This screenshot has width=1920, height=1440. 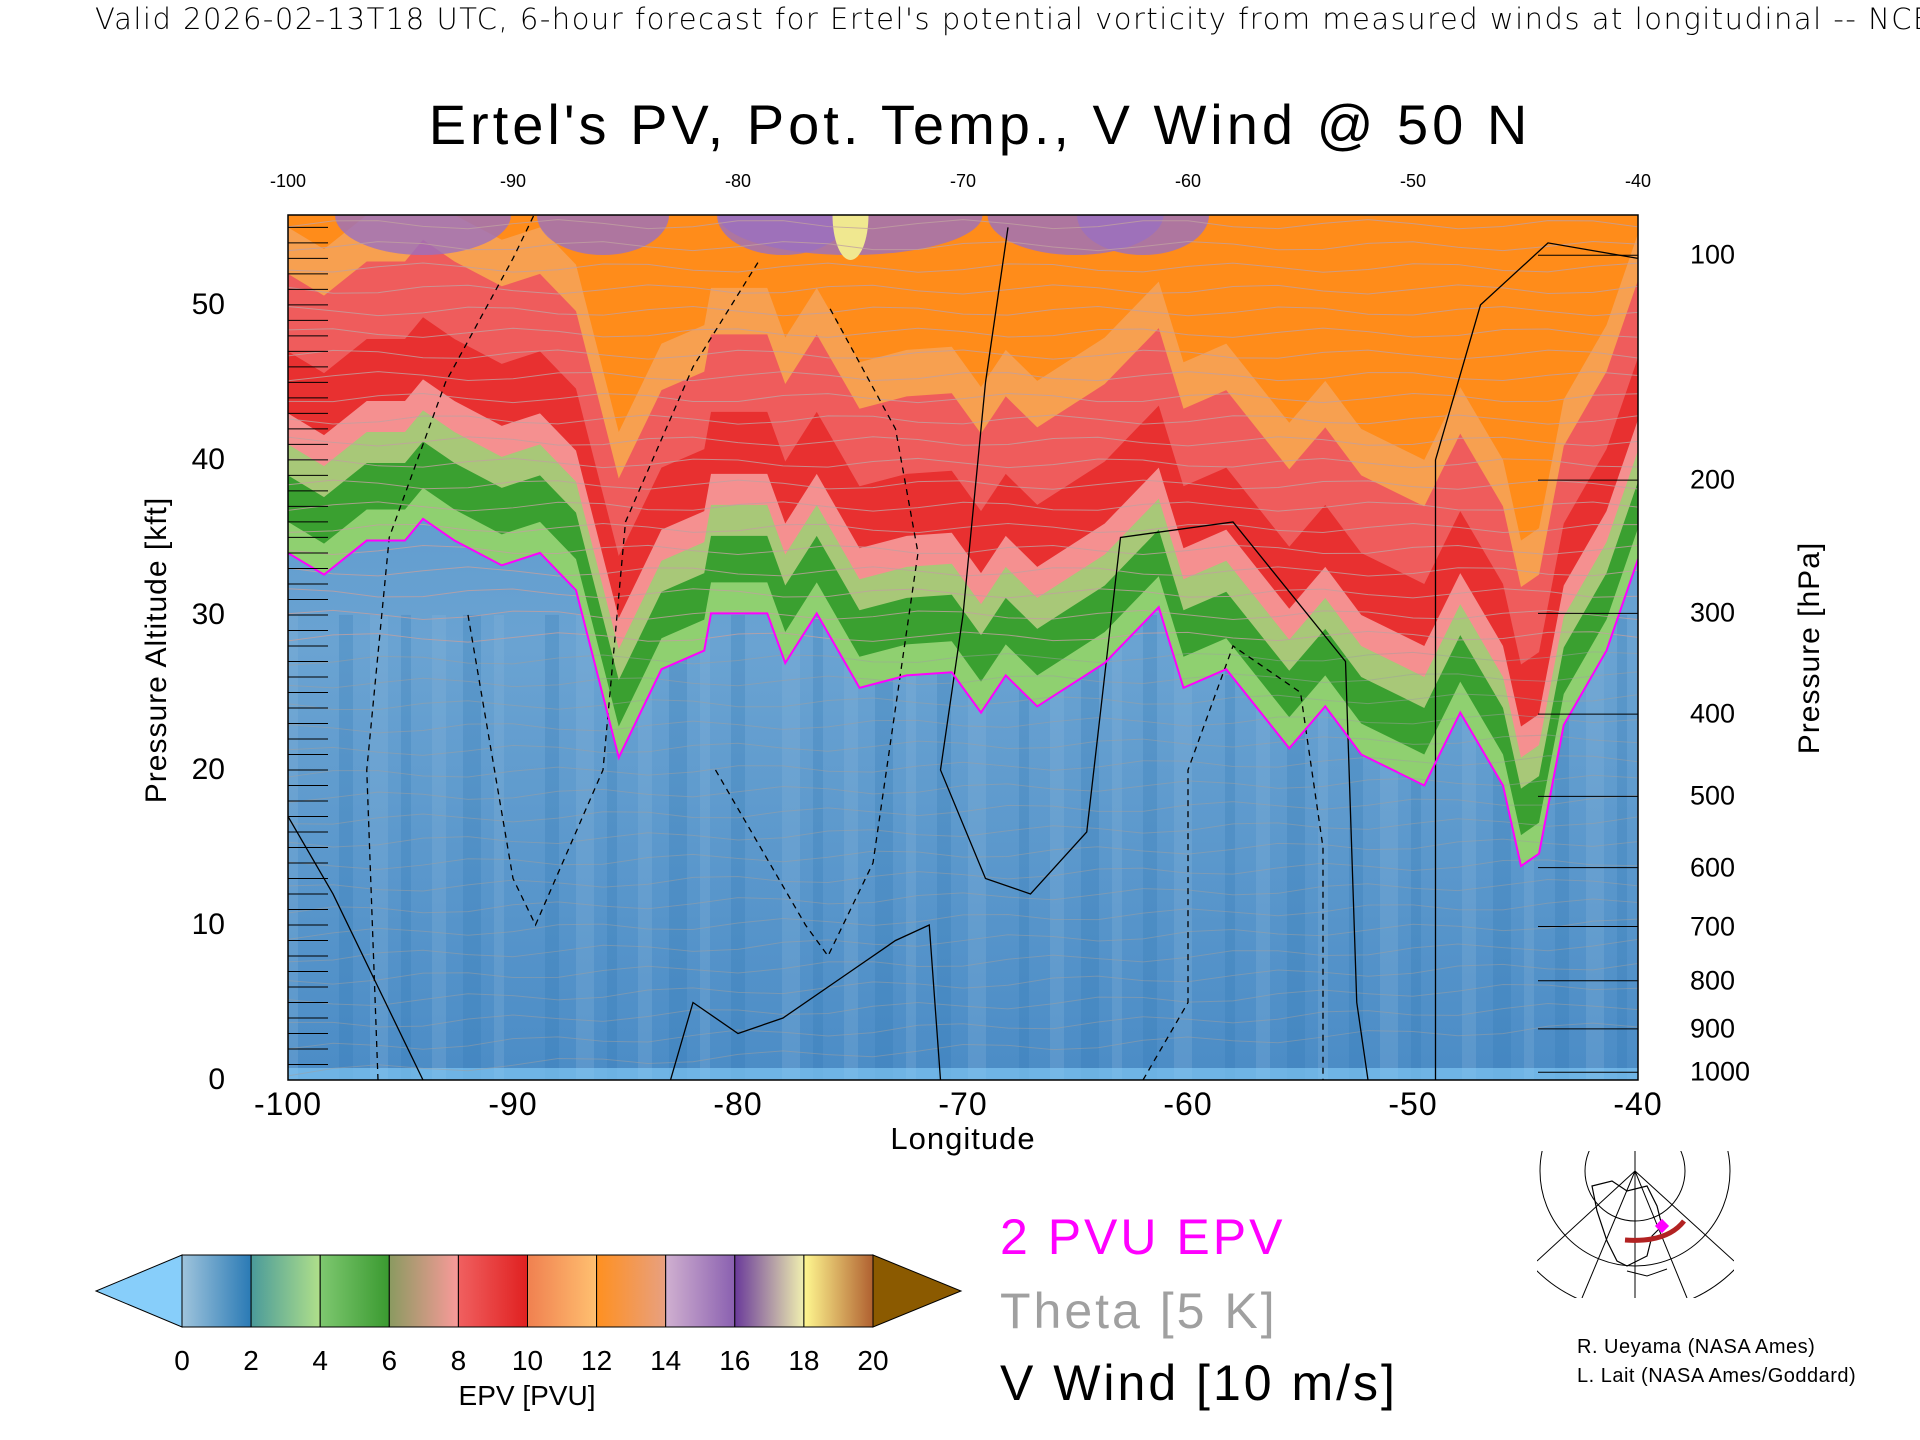 What do you see at coordinates (1713, 254) in the screenshot?
I see `pressure-tick-label: 100` at bounding box center [1713, 254].